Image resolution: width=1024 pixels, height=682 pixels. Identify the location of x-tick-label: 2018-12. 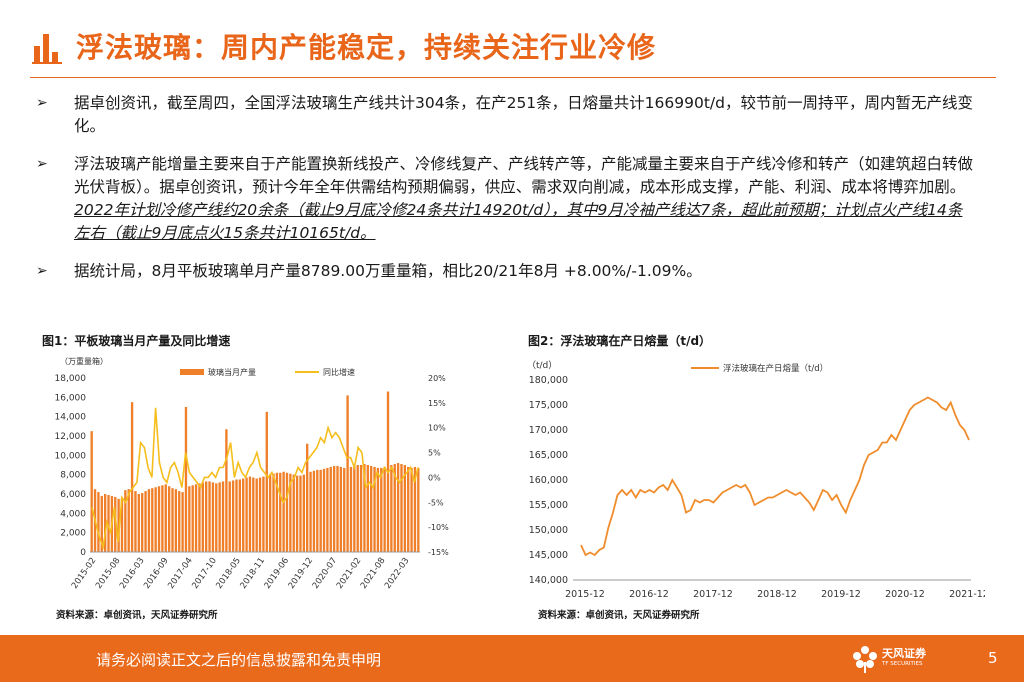
(777, 594).